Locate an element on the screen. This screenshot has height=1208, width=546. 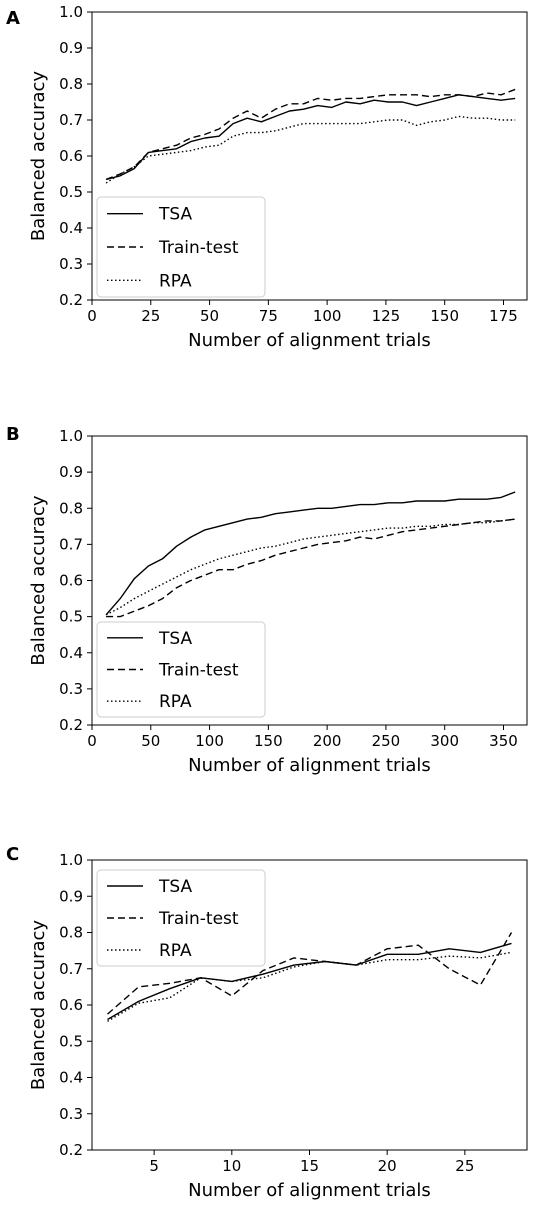
panel-label: A is located at coordinates (13, 18).